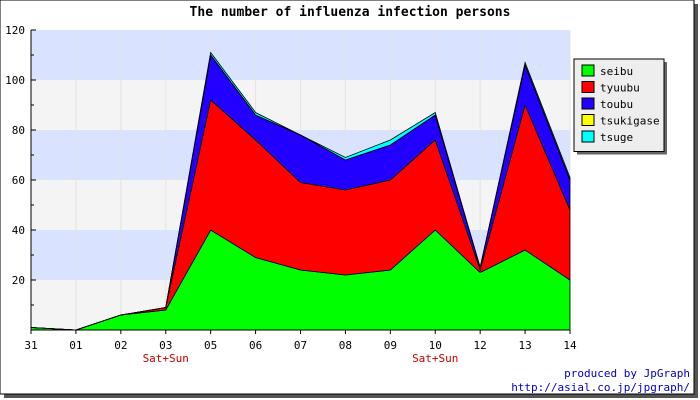 This screenshot has height=400, width=700. Describe the element at coordinates (390, 345) in the screenshot. I see `x-tick-label: 09` at that location.